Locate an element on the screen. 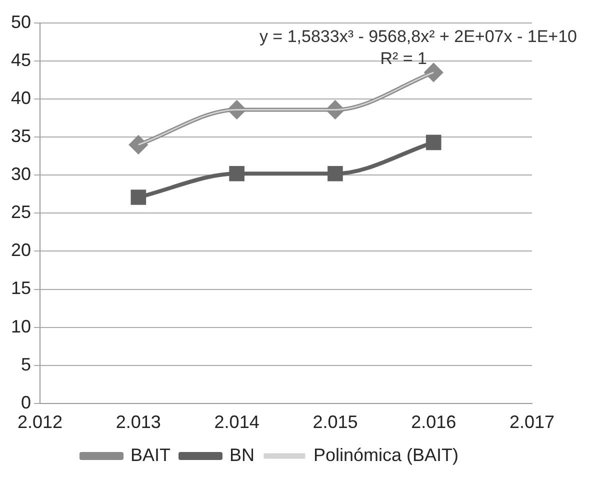 This screenshot has height=483, width=590. y-tick-label: 25 is located at coordinates (21, 212).